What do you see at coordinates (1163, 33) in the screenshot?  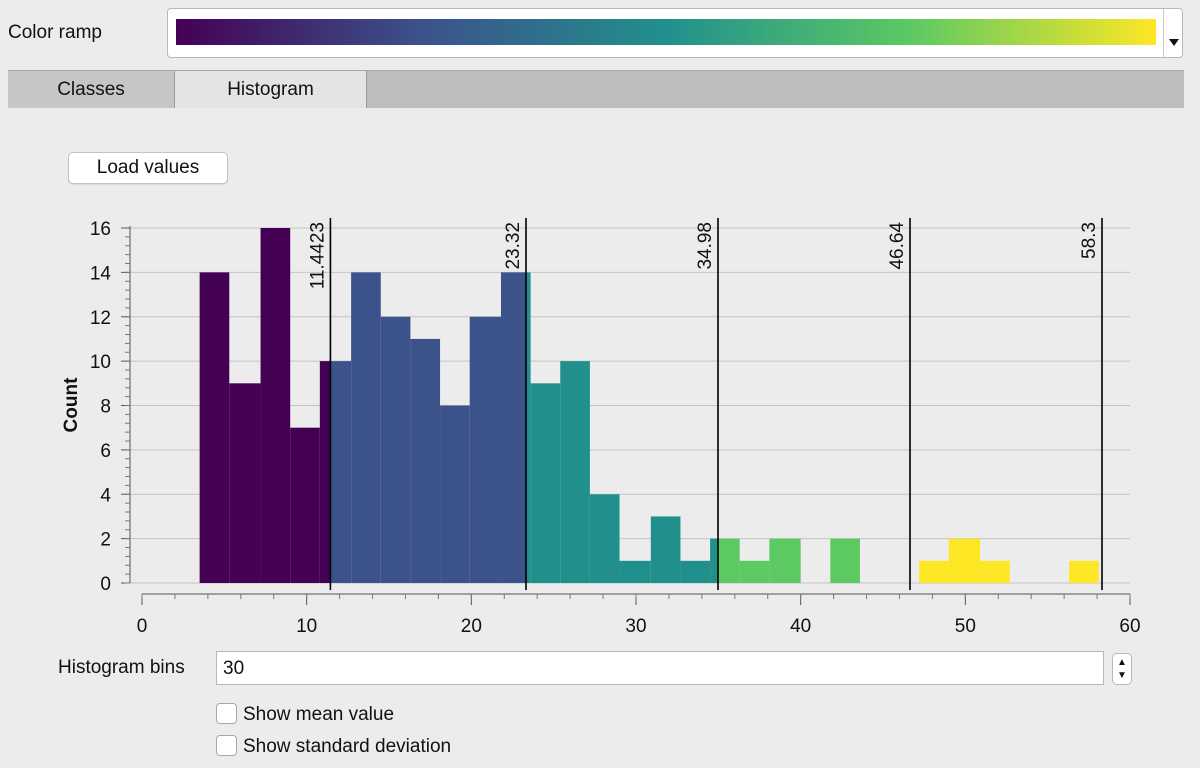 I see `color-ramp-divider` at bounding box center [1163, 33].